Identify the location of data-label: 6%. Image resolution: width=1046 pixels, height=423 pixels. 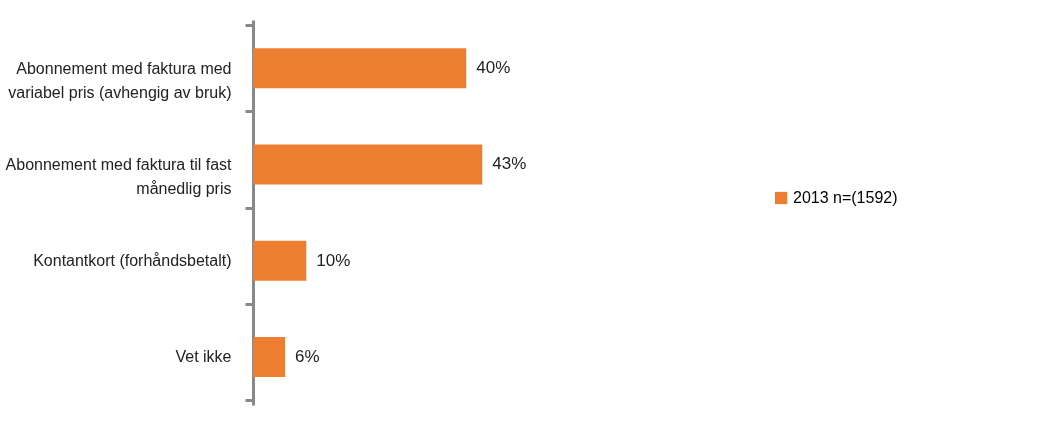
(307, 356).